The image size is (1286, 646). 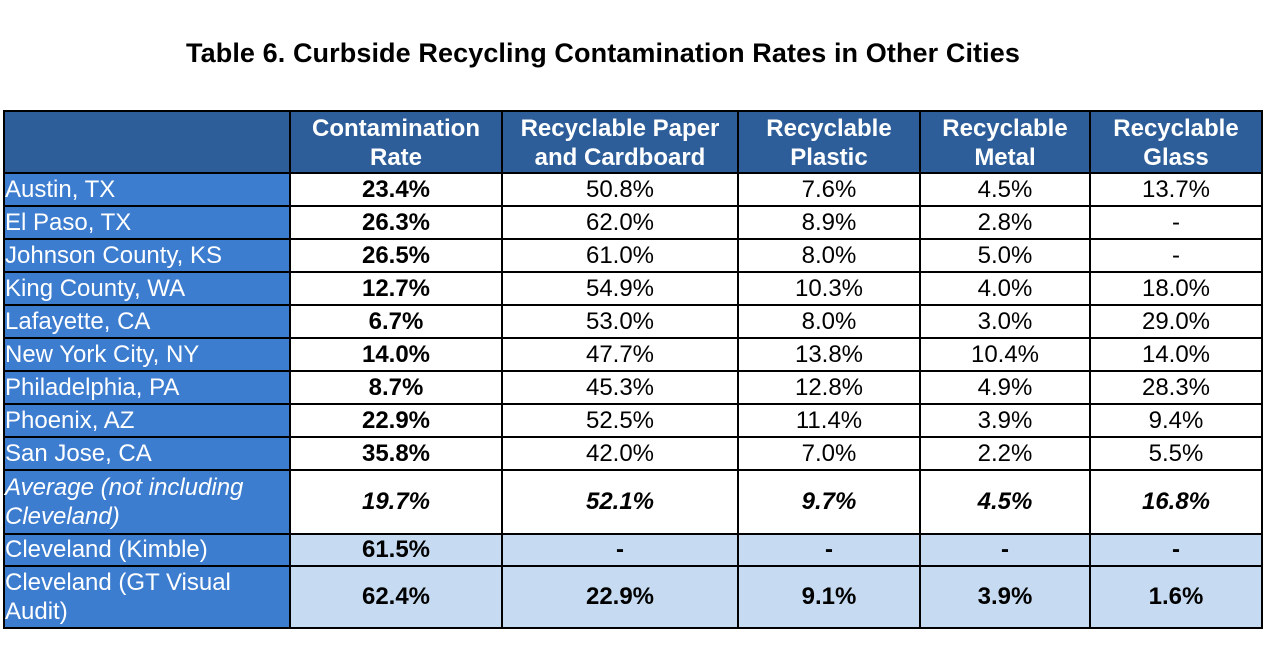 I want to click on city-cell: El Paso, TX, so click(x=147, y=222).